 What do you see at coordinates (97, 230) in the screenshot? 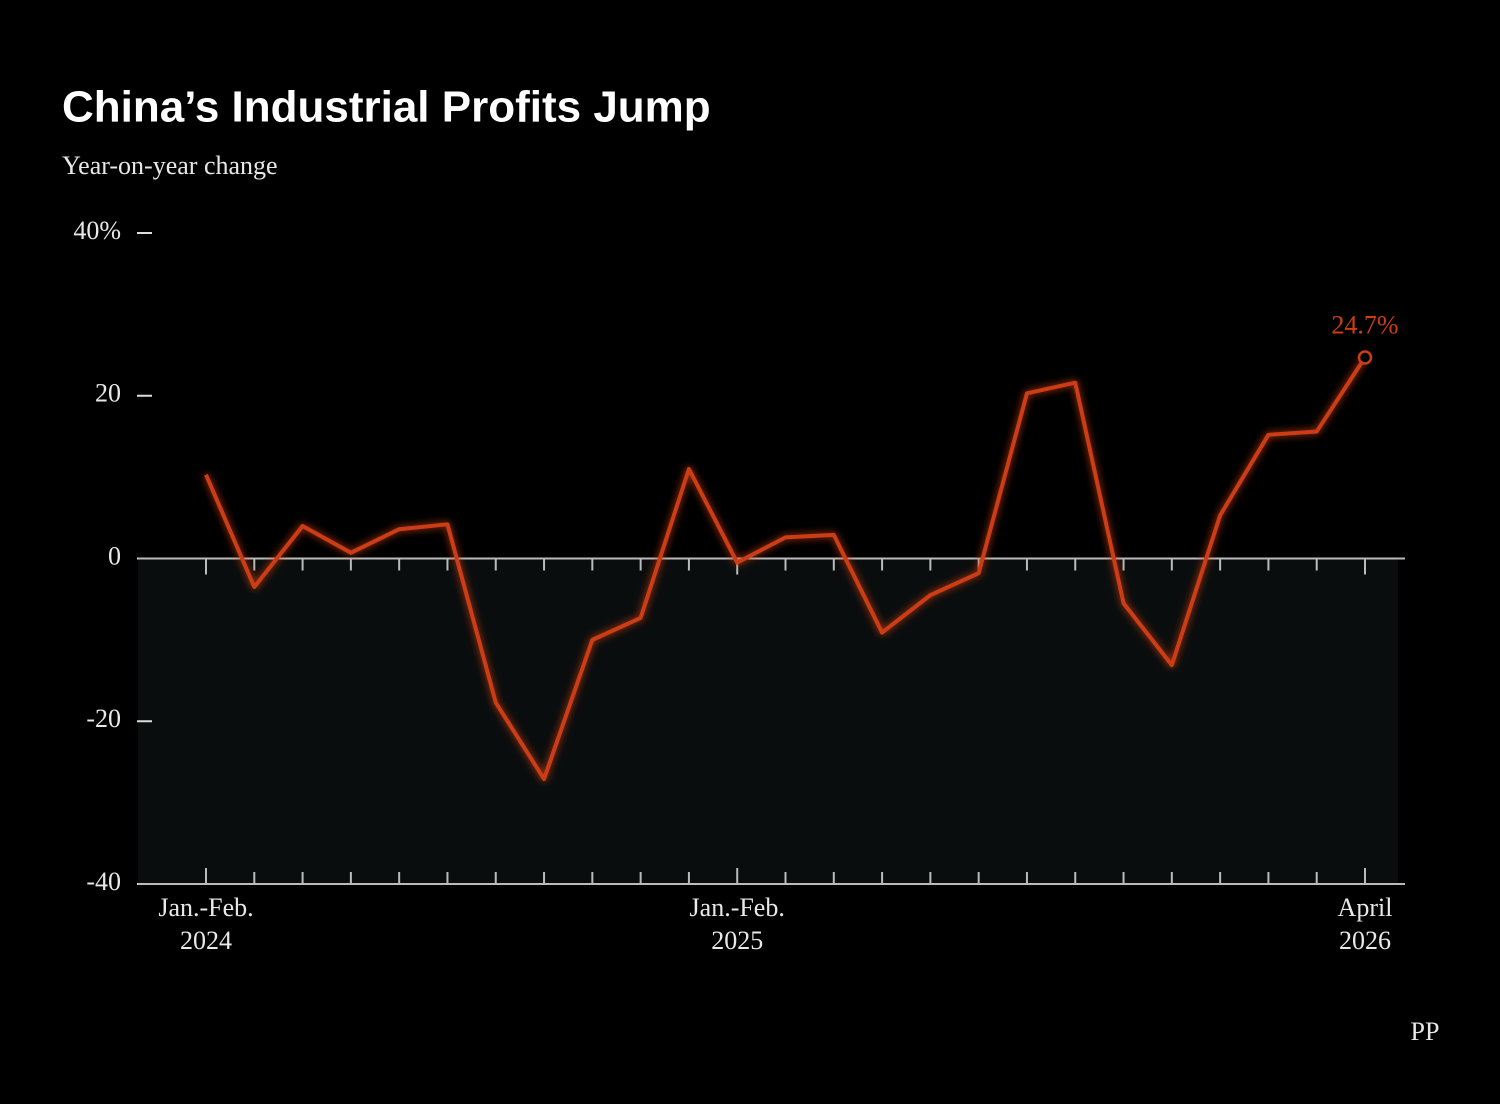
I see `y-tick-label: 40%` at bounding box center [97, 230].